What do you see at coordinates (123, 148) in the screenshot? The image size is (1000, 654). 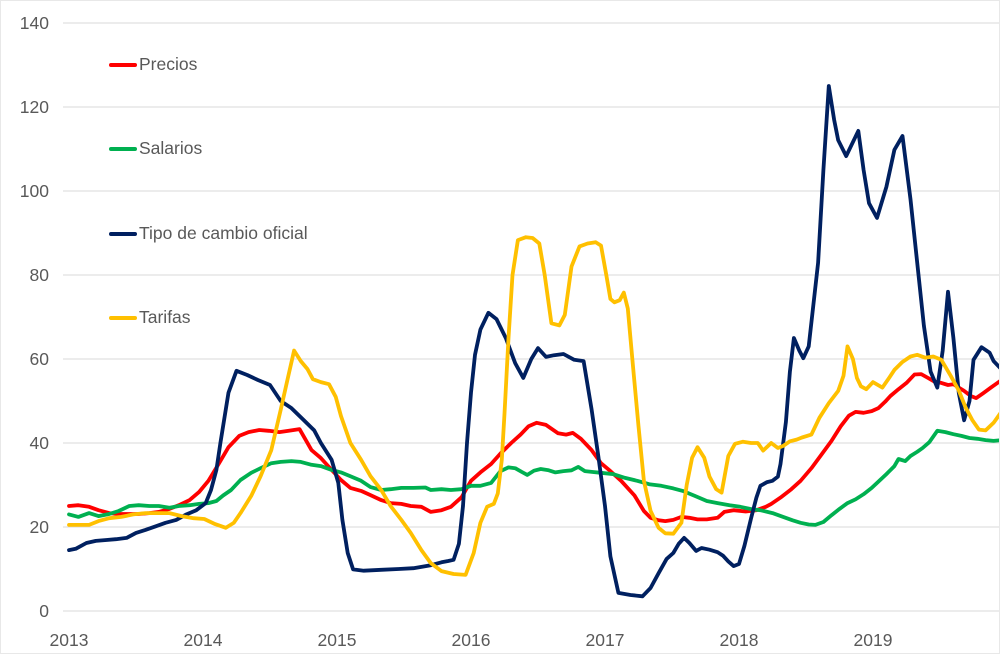 I see `legend-swatch-salarios` at bounding box center [123, 148].